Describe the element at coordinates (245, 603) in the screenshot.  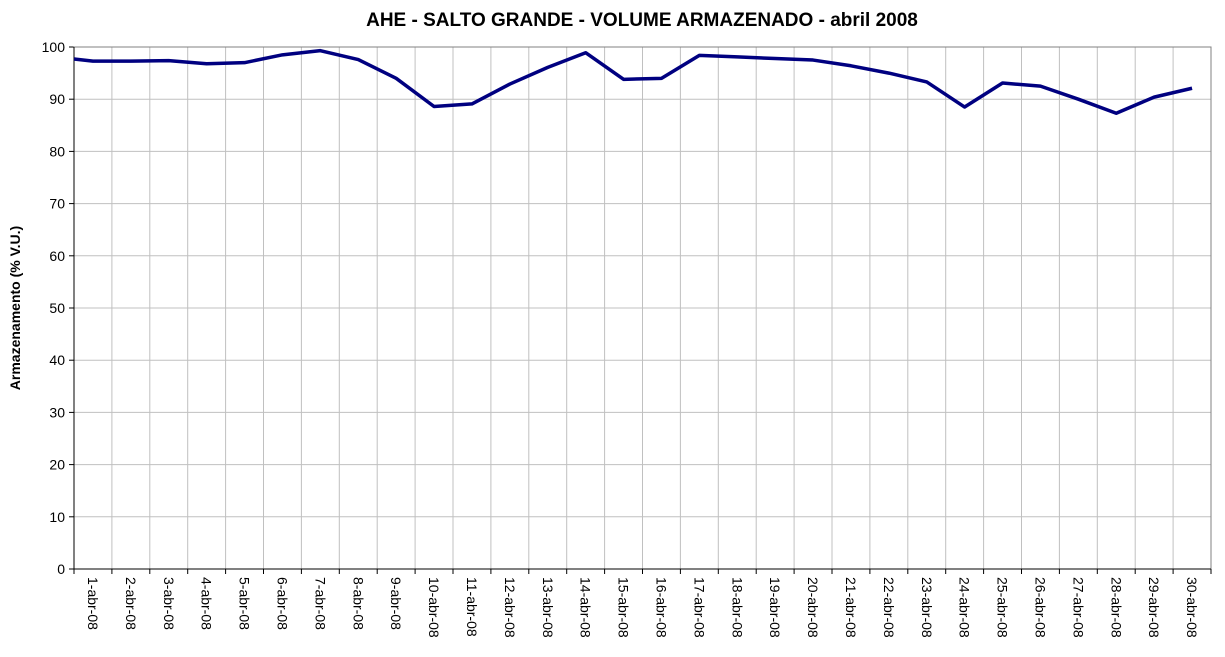
I see `x-tick-label: 5-abr-08` at that location.